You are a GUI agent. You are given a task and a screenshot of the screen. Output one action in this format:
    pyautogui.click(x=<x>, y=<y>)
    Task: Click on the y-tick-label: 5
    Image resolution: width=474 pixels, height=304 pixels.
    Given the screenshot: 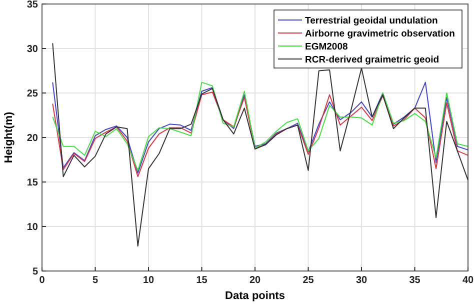 What is the action you would take?
    pyautogui.click(x=35, y=272)
    